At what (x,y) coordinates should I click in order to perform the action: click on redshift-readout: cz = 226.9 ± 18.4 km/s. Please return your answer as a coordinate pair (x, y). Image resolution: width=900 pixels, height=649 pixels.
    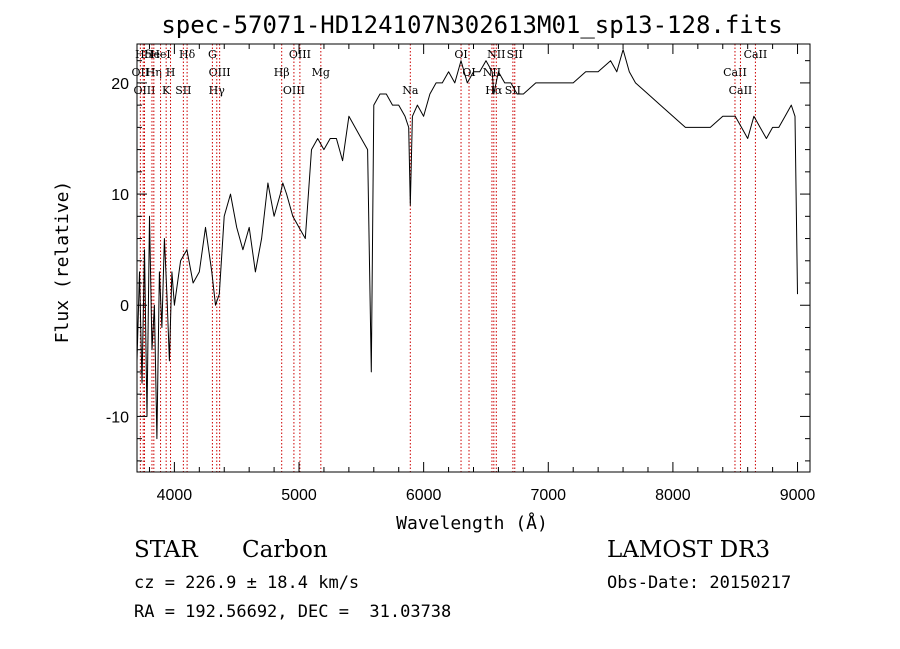
    Looking at the image, I should click on (247, 583).